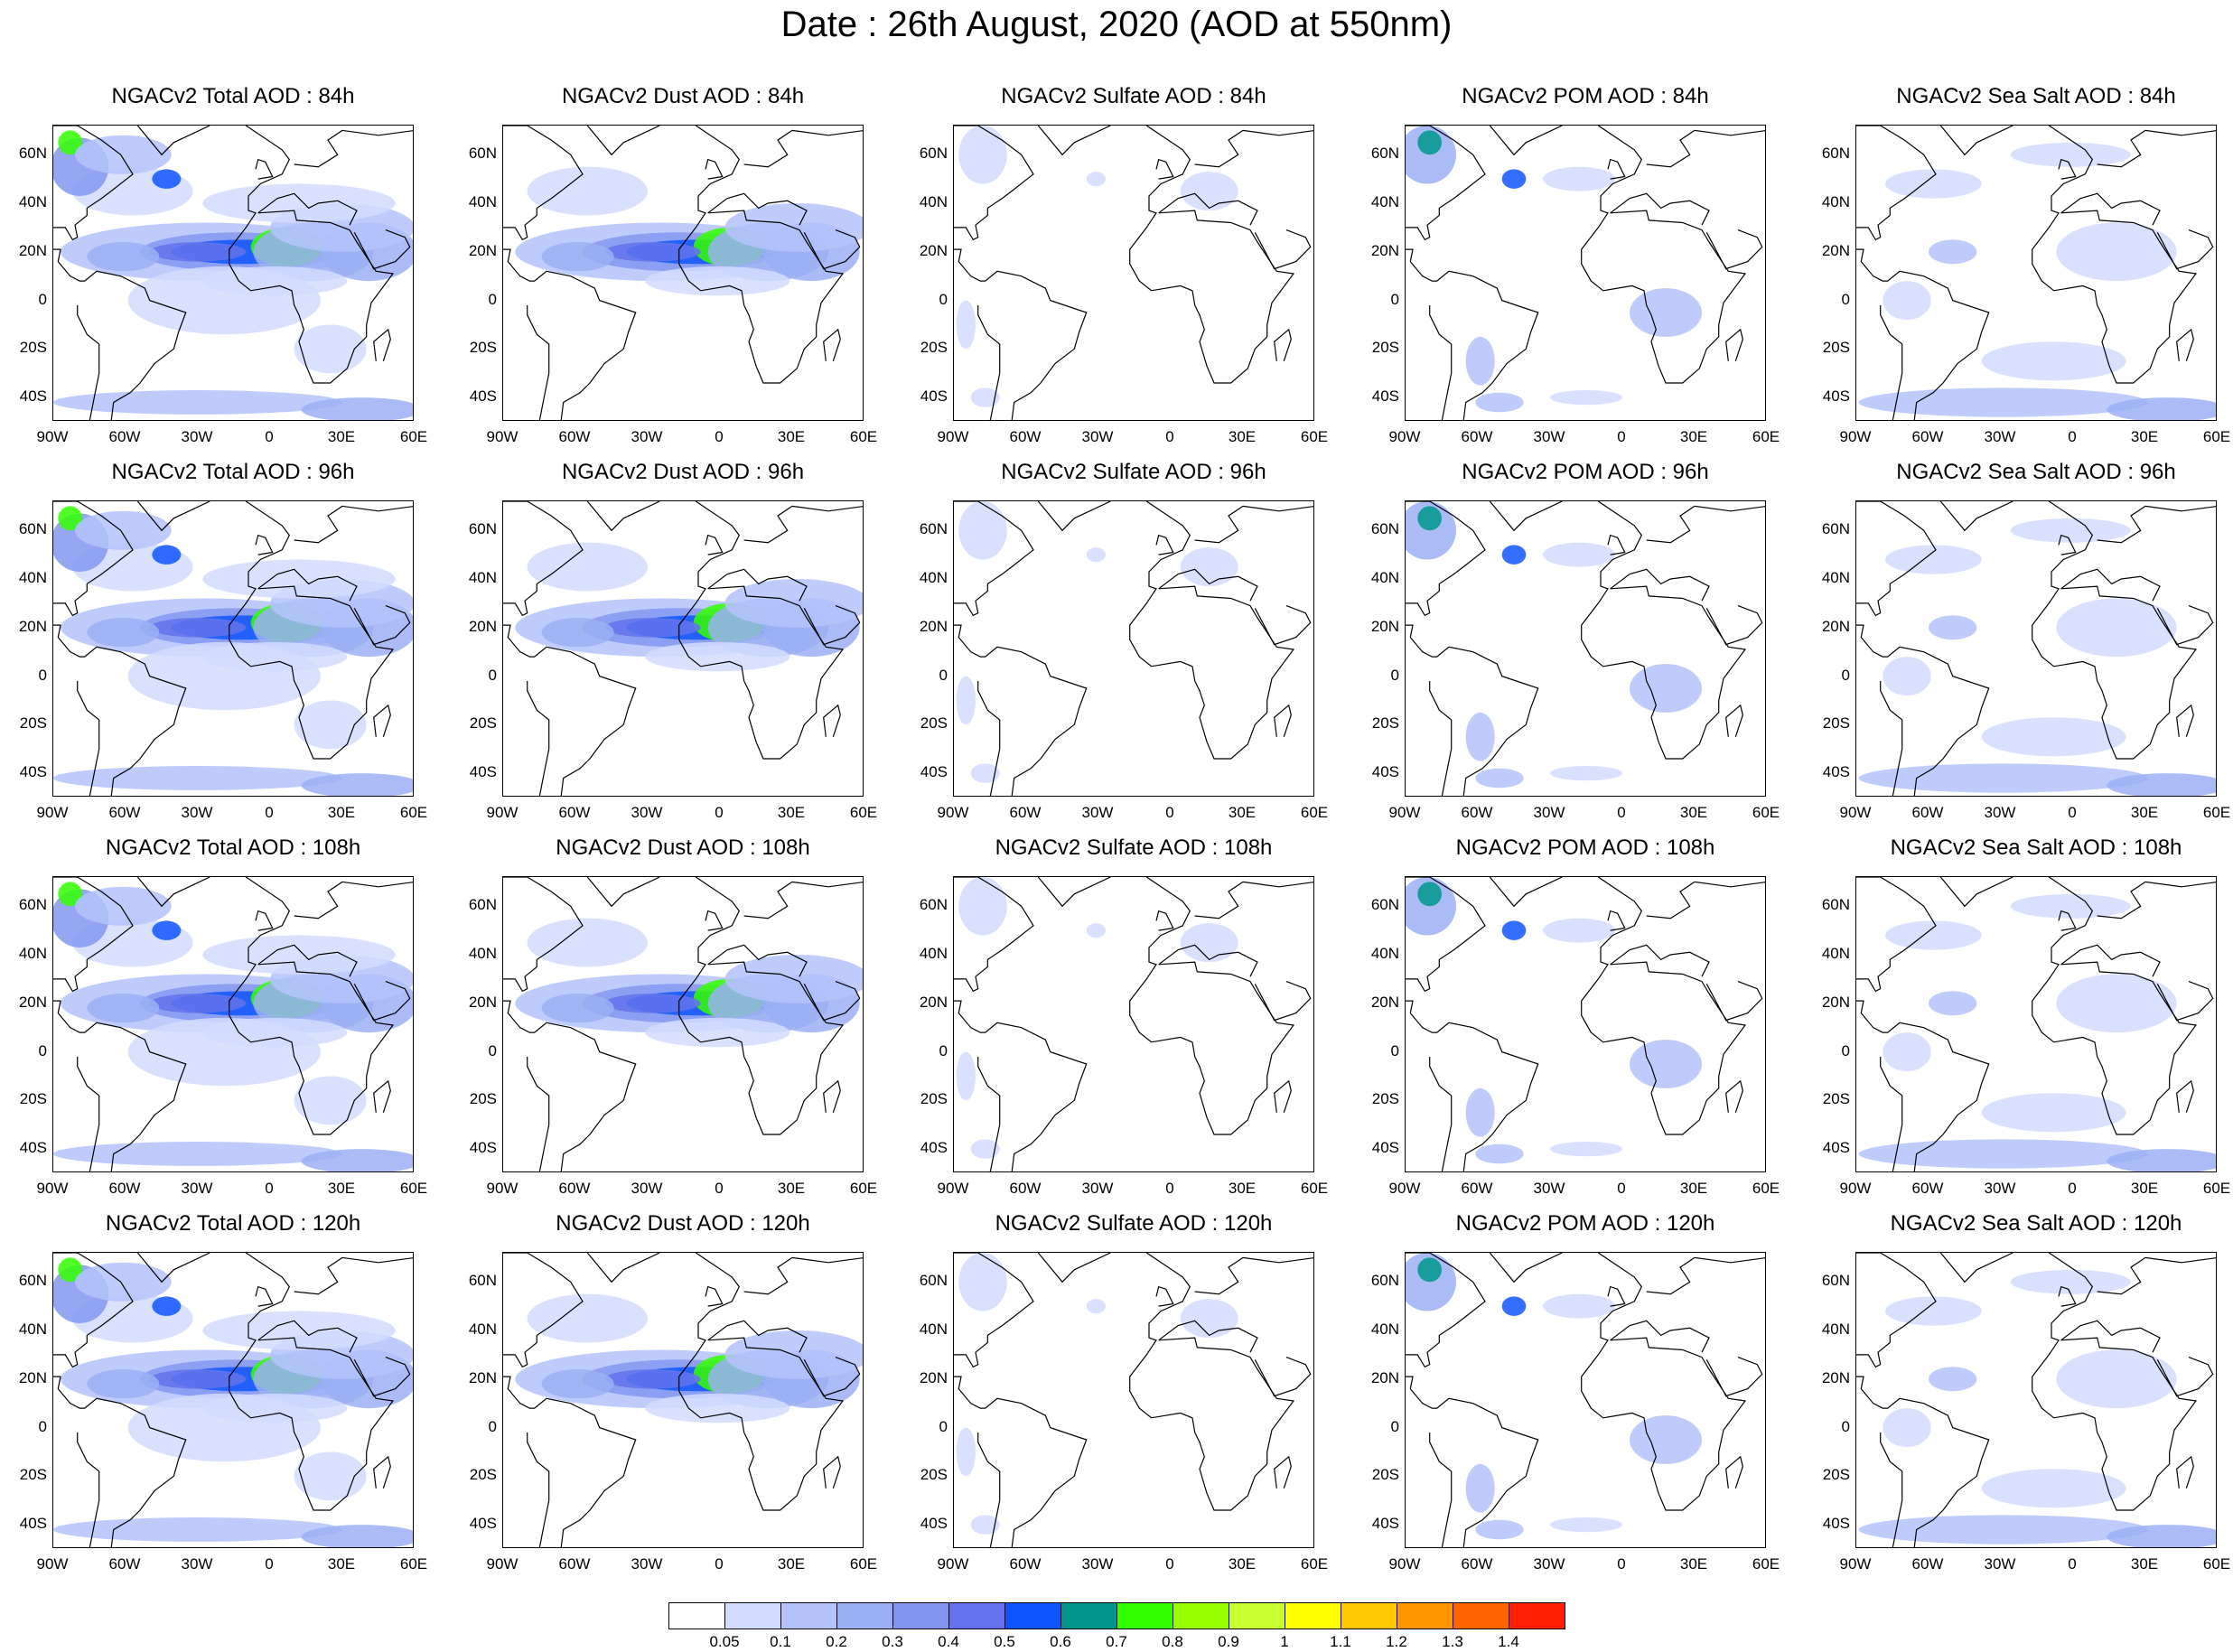  What do you see at coordinates (683, 1223) in the screenshot?
I see `panel-title: NGACv2 Dust AOD : 120h` at bounding box center [683, 1223].